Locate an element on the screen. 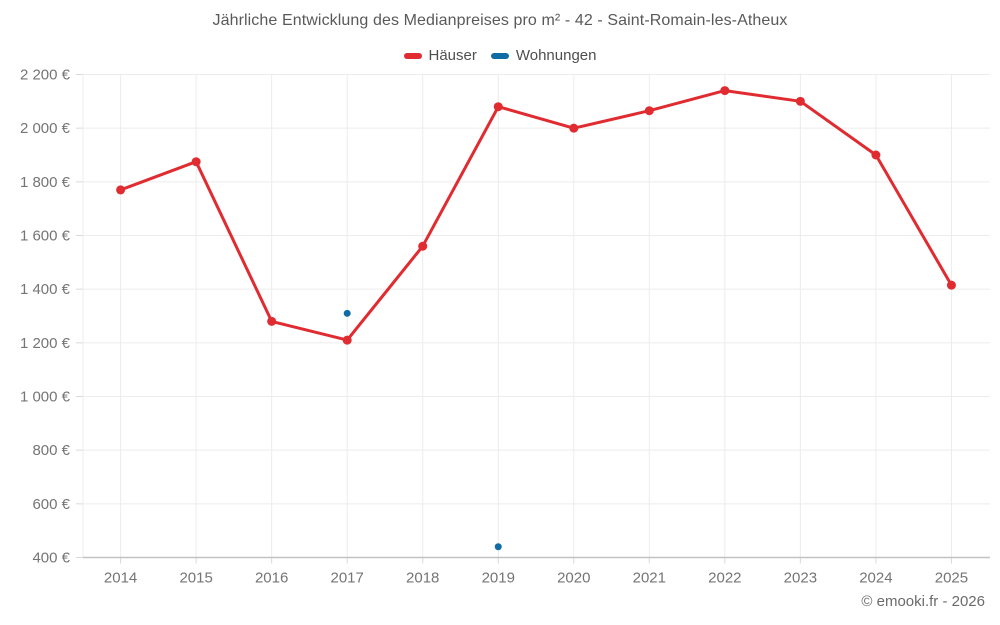 The width and height of the screenshot is (1000, 625). y-axis-label: 1 200 € is located at coordinates (45, 343).